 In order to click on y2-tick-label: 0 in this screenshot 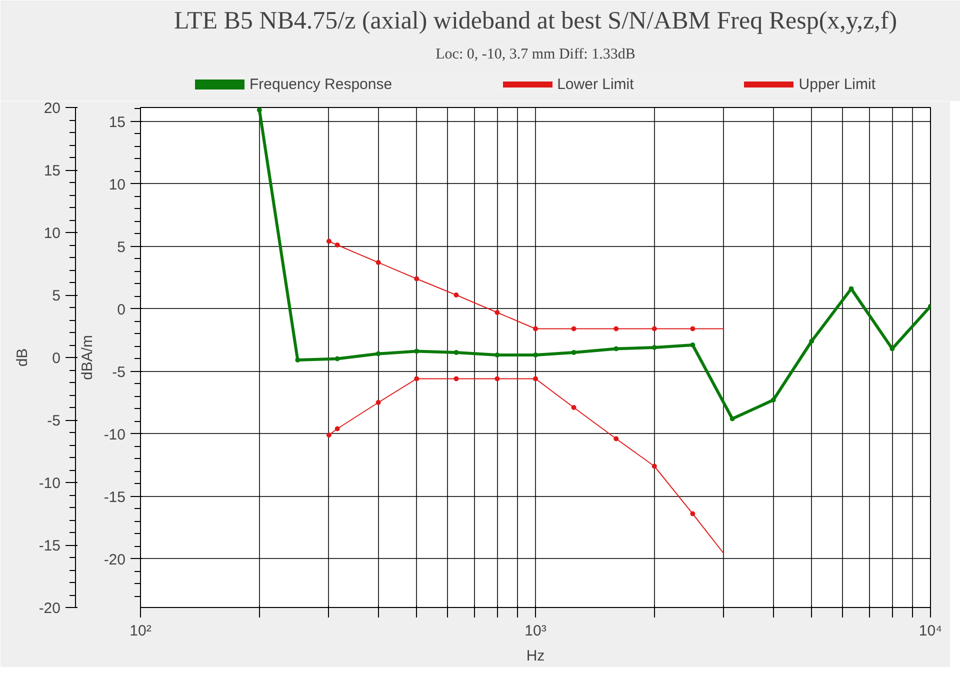, I will do `click(121, 309)`.